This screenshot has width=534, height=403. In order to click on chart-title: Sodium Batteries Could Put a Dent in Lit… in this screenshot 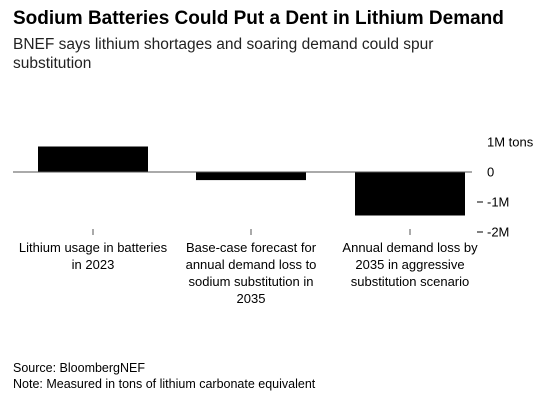, I will do `click(258, 18)`.